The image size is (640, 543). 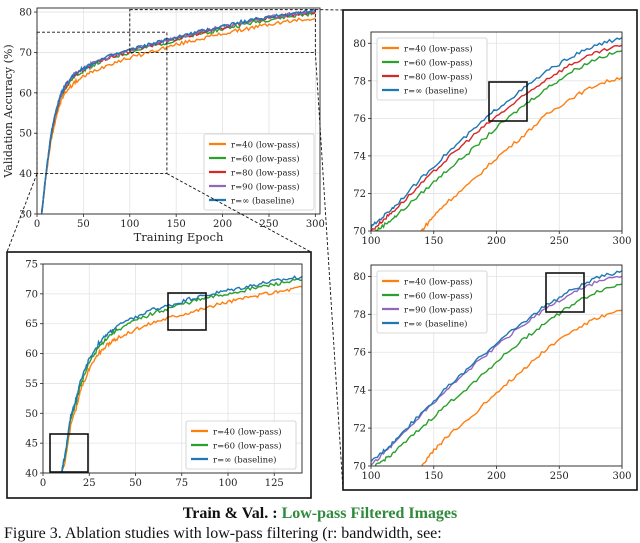 What do you see at coordinates (230, 513) in the screenshot?
I see `caption-title-prefix: Train & Val. :` at bounding box center [230, 513].